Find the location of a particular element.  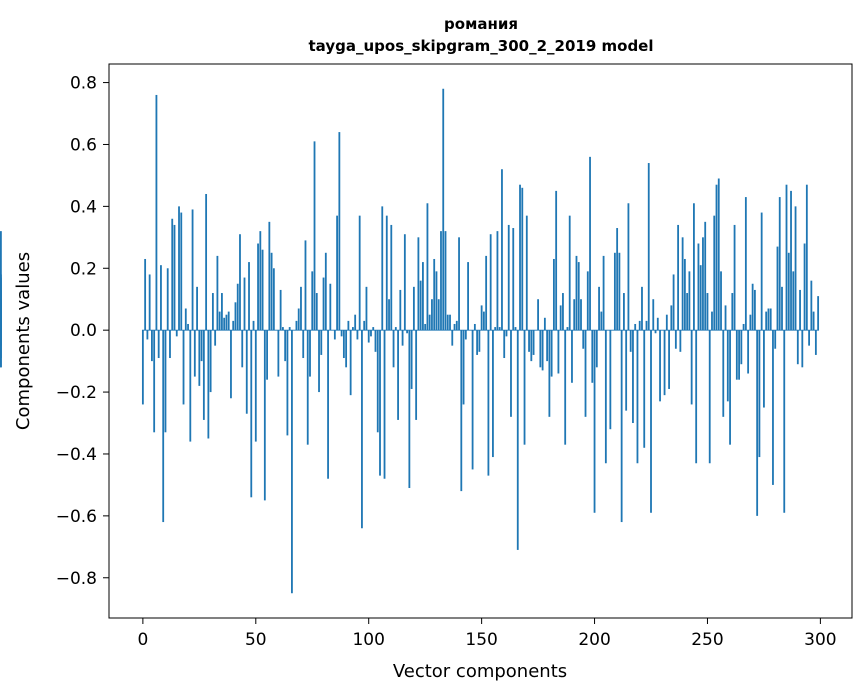

x-tick-label: 50 is located at coordinates (256, 640).